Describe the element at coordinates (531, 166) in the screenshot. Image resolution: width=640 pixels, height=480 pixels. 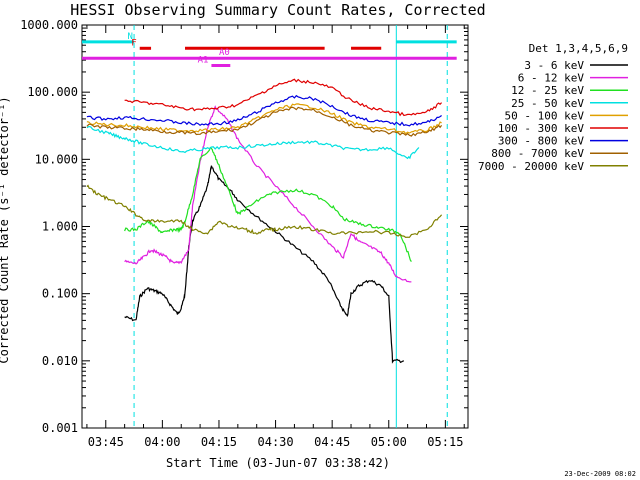
I see `legend-entry-label: 7000 - 20000 keV` at that location.